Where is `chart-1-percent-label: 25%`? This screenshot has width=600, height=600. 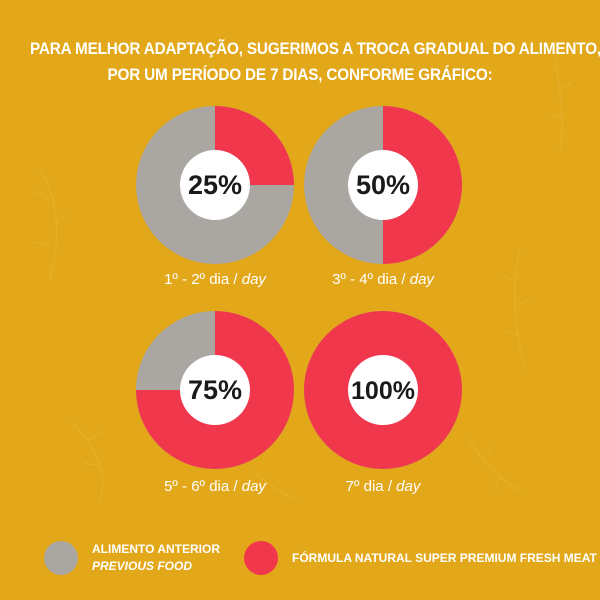
chart-1-percent-label: 25% is located at coordinates (215, 185).